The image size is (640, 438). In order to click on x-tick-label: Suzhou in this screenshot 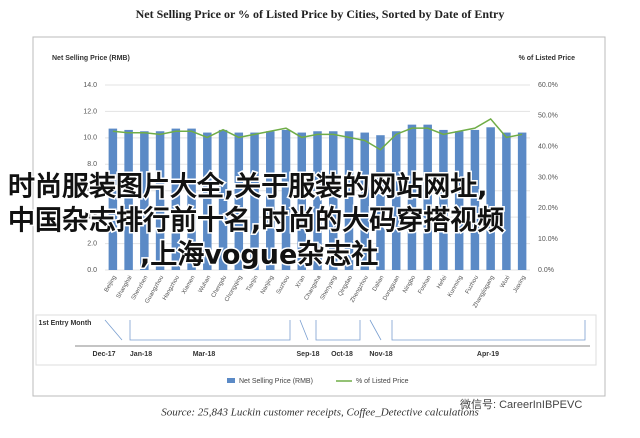, I will do `click(283, 285)`.